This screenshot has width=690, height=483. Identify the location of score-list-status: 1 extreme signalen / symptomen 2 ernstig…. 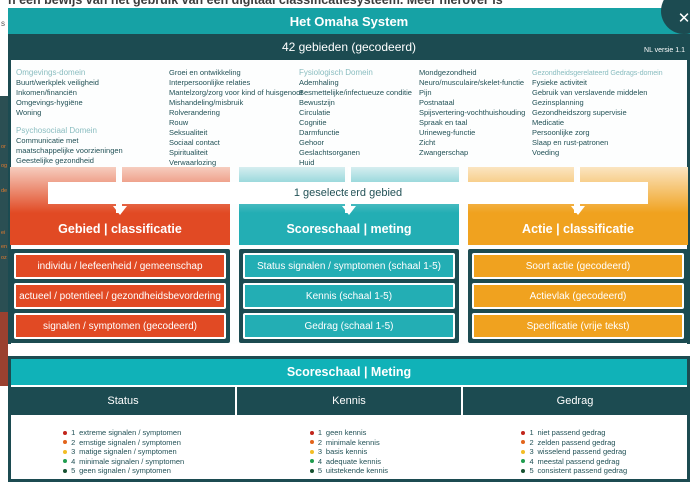
(123, 447).